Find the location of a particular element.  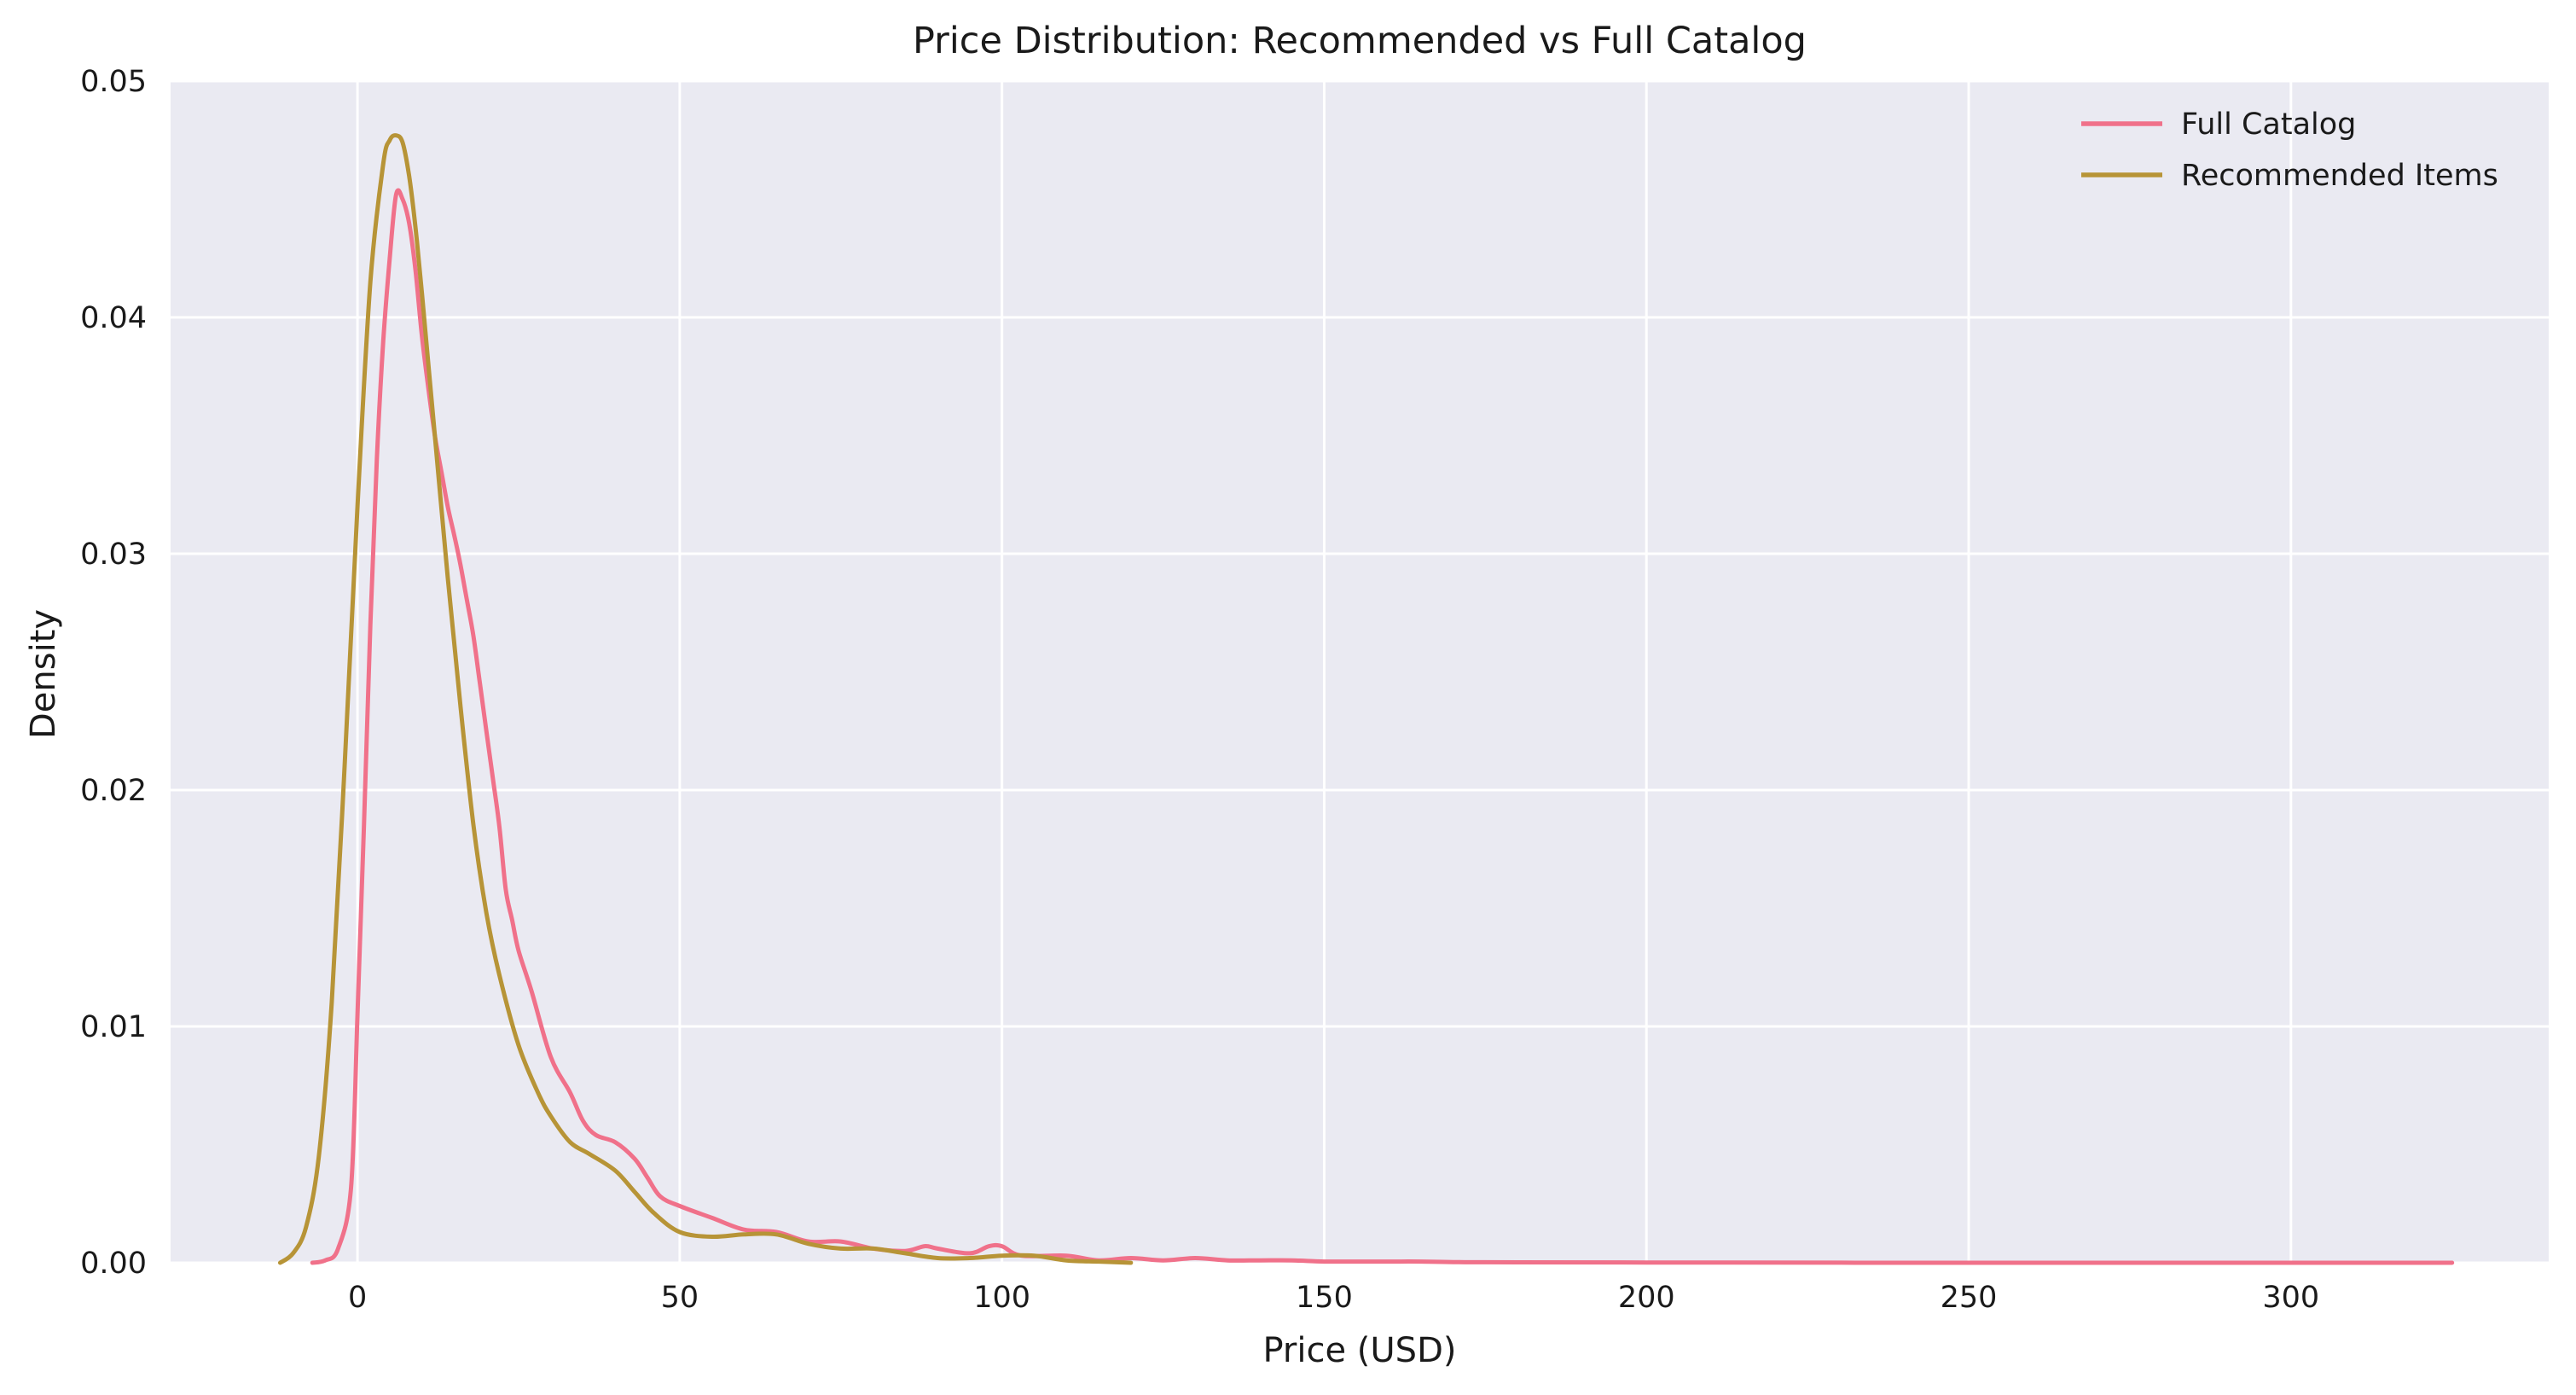

y-axis-label: Density is located at coordinates (43, 674).